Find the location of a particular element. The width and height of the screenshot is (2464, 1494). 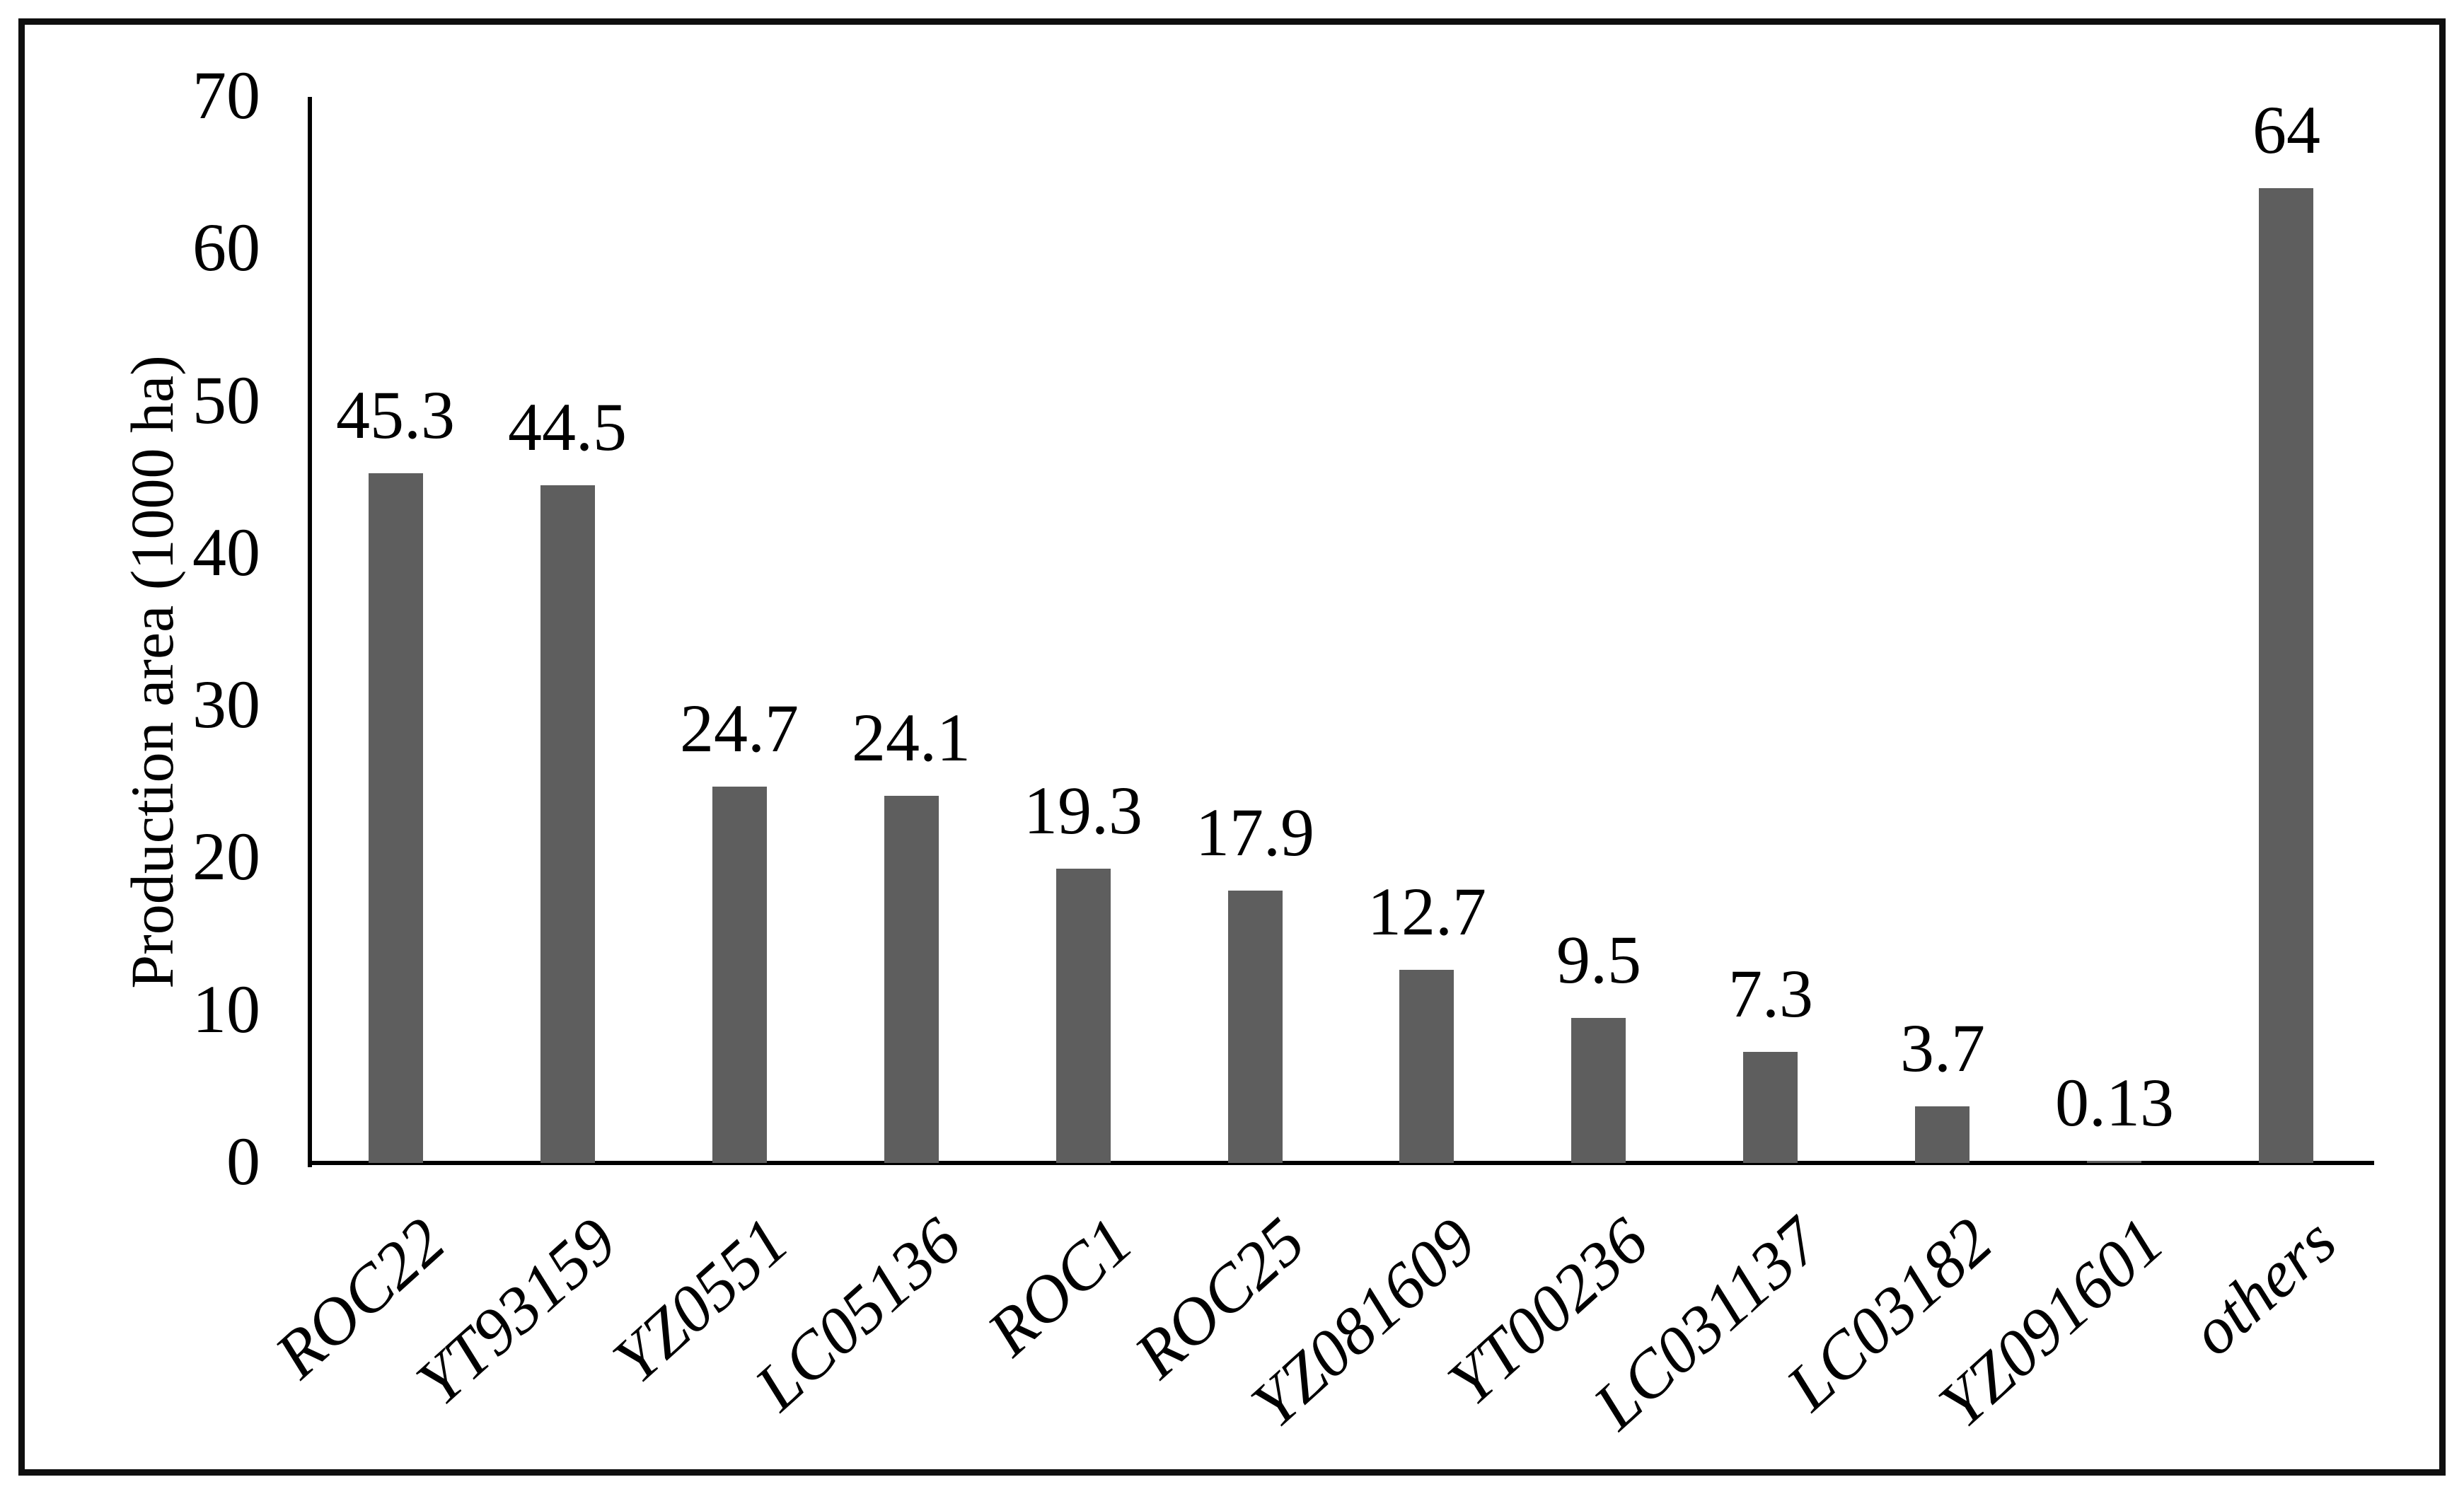

y-tick-label: 0 is located at coordinates (243, 1161).